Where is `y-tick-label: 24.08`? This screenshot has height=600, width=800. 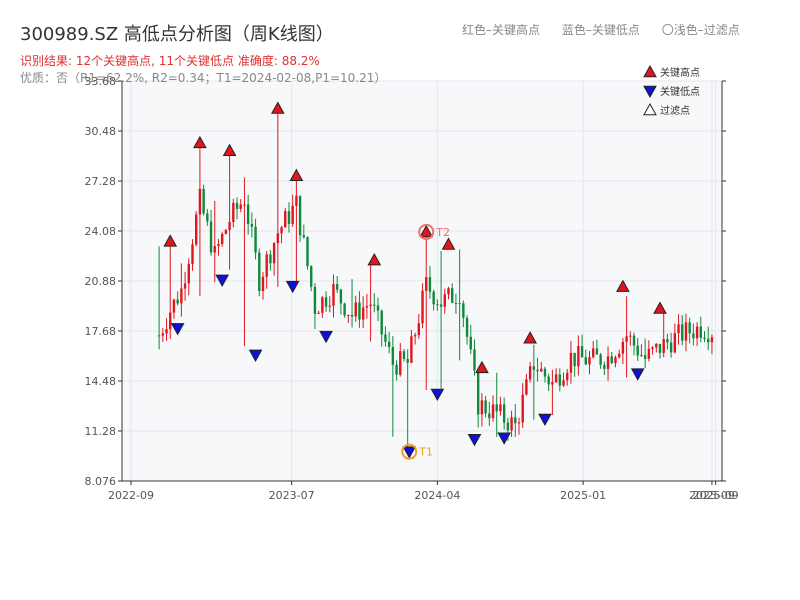
y-tick-label: 24.08 is located at coordinates (101, 231).